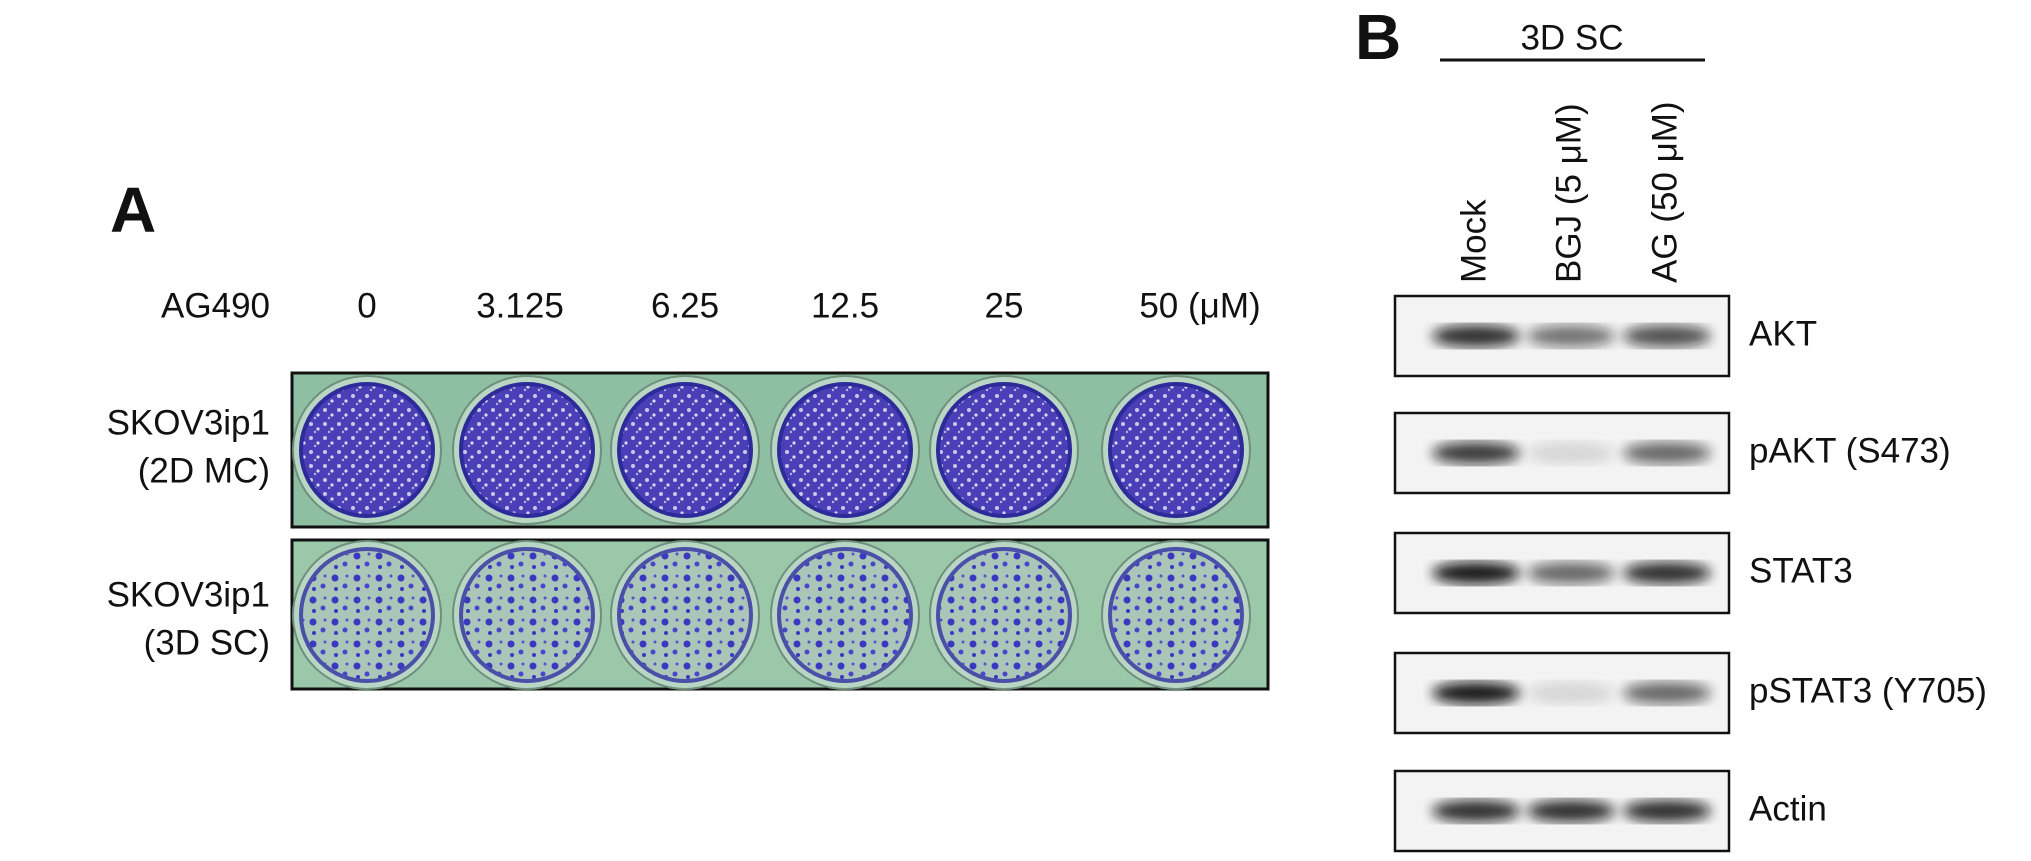 Image resolution: width=2031 pixels, height=861 pixels. I want to click on blot-label: pSTAT3 (Y705), so click(1868, 690).